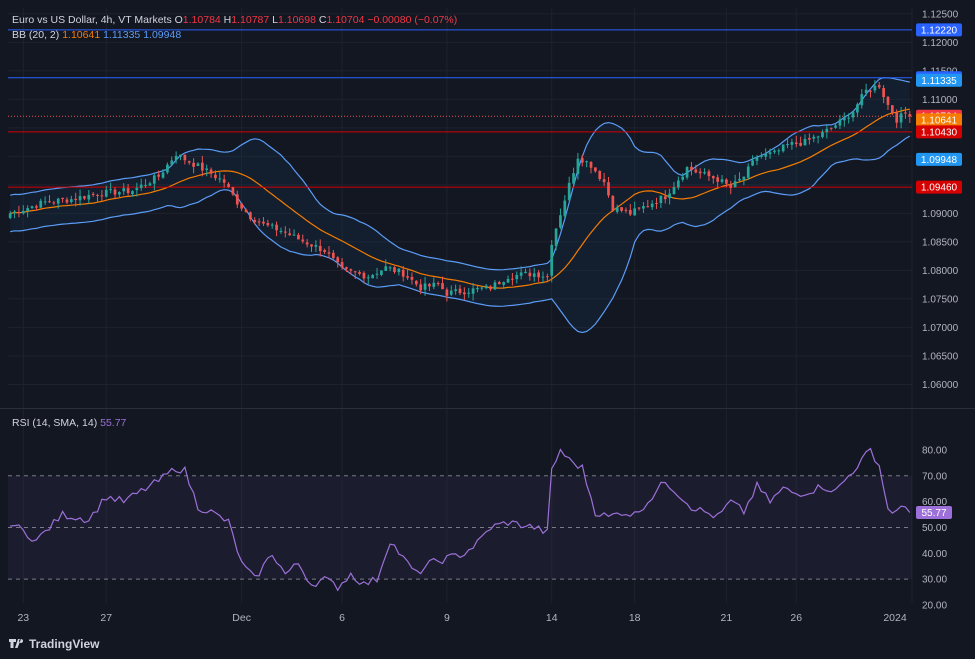  What do you see at coordinates (412, 20) in the screenshot?
I see `price-change: −0.00080 (−0.07%)` at bounding box center [412, 20].